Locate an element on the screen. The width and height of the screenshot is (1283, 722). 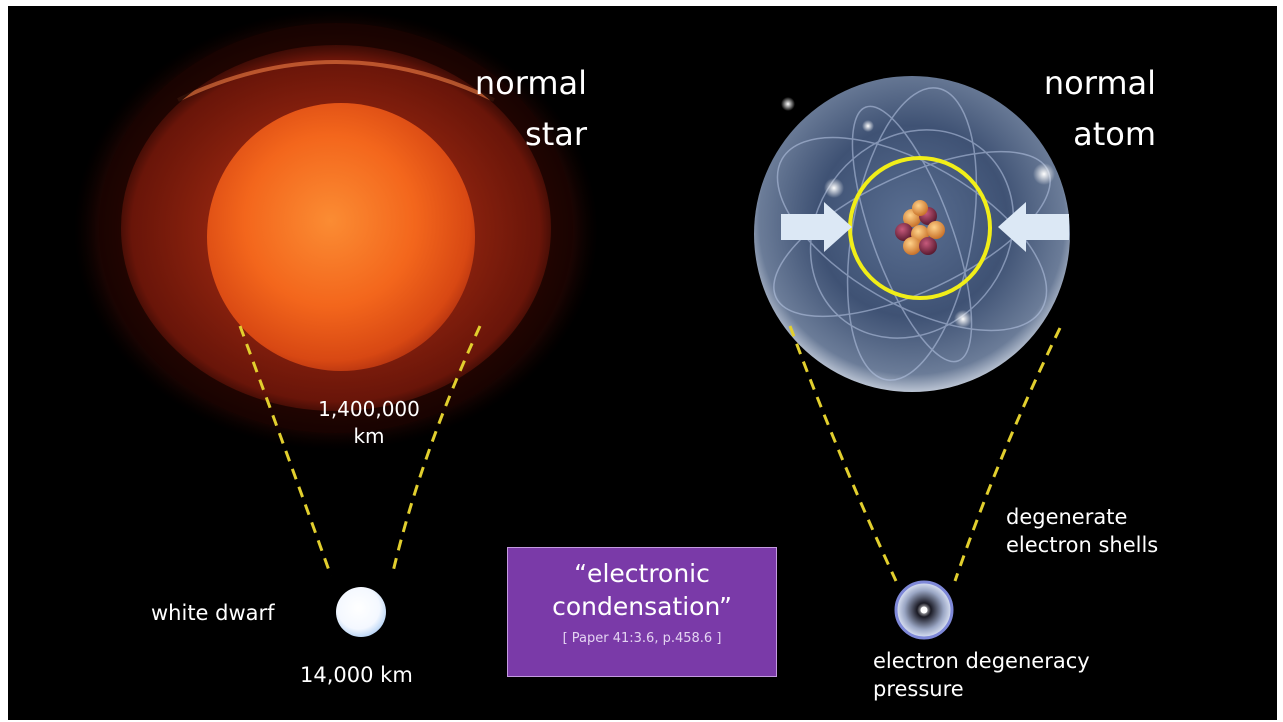
degenerate-shells-line2: electron shells is located at coordinates (1082, 545).